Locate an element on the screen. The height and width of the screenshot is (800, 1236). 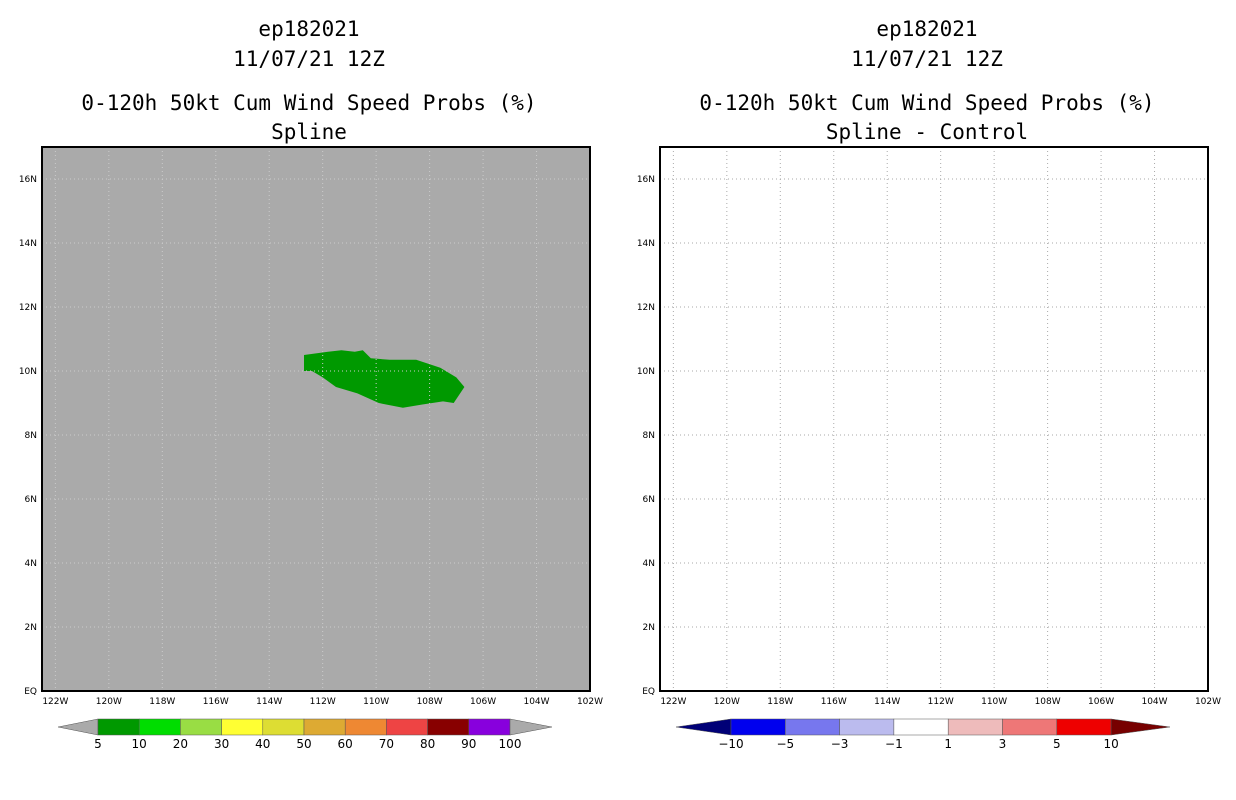
colorbar-label: 90 is located at coordinates (468, 744).